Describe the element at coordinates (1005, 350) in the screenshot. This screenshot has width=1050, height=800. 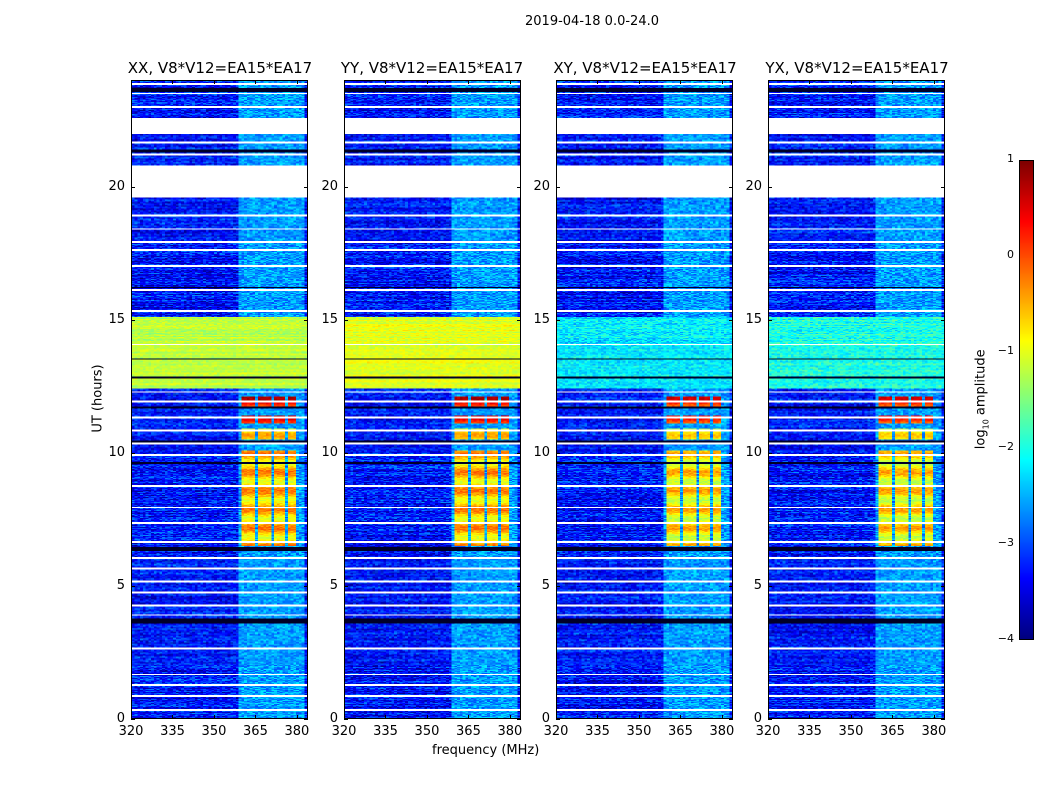
I see `colorbar-tick-label: −1` at that location.